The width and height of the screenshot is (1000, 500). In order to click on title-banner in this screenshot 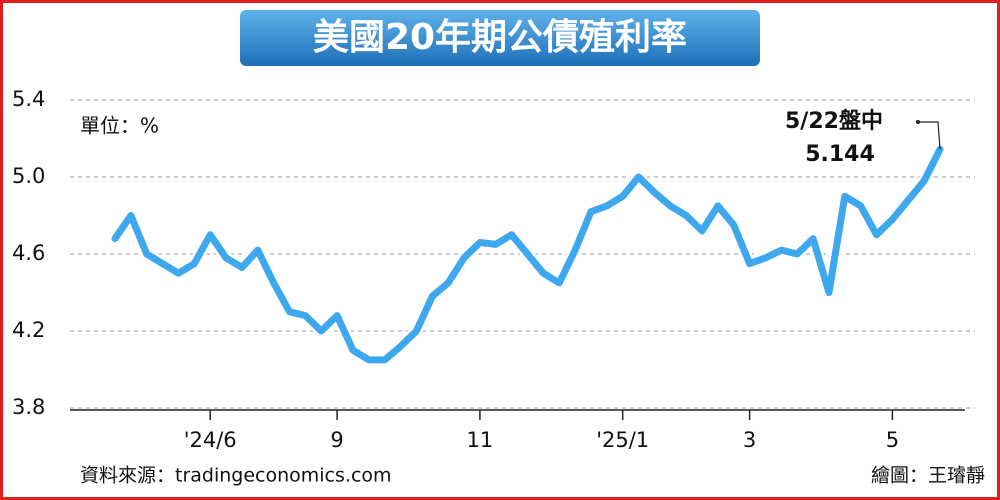, I will do `click(500, 38)`.